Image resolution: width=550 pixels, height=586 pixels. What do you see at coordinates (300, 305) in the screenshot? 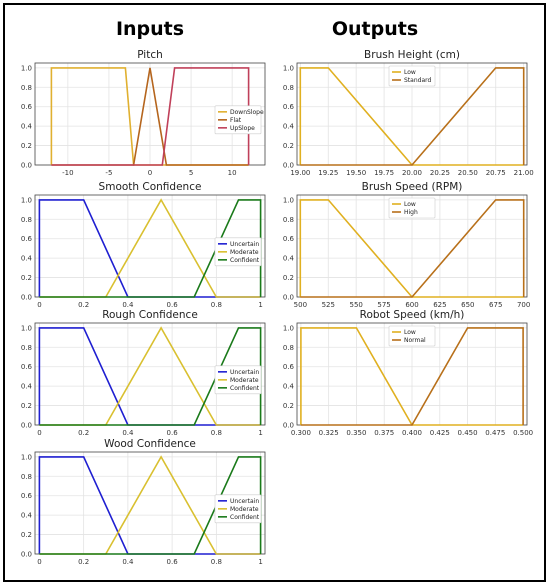
I see `x-tick-label: 500` at bounding box center [300, 305].